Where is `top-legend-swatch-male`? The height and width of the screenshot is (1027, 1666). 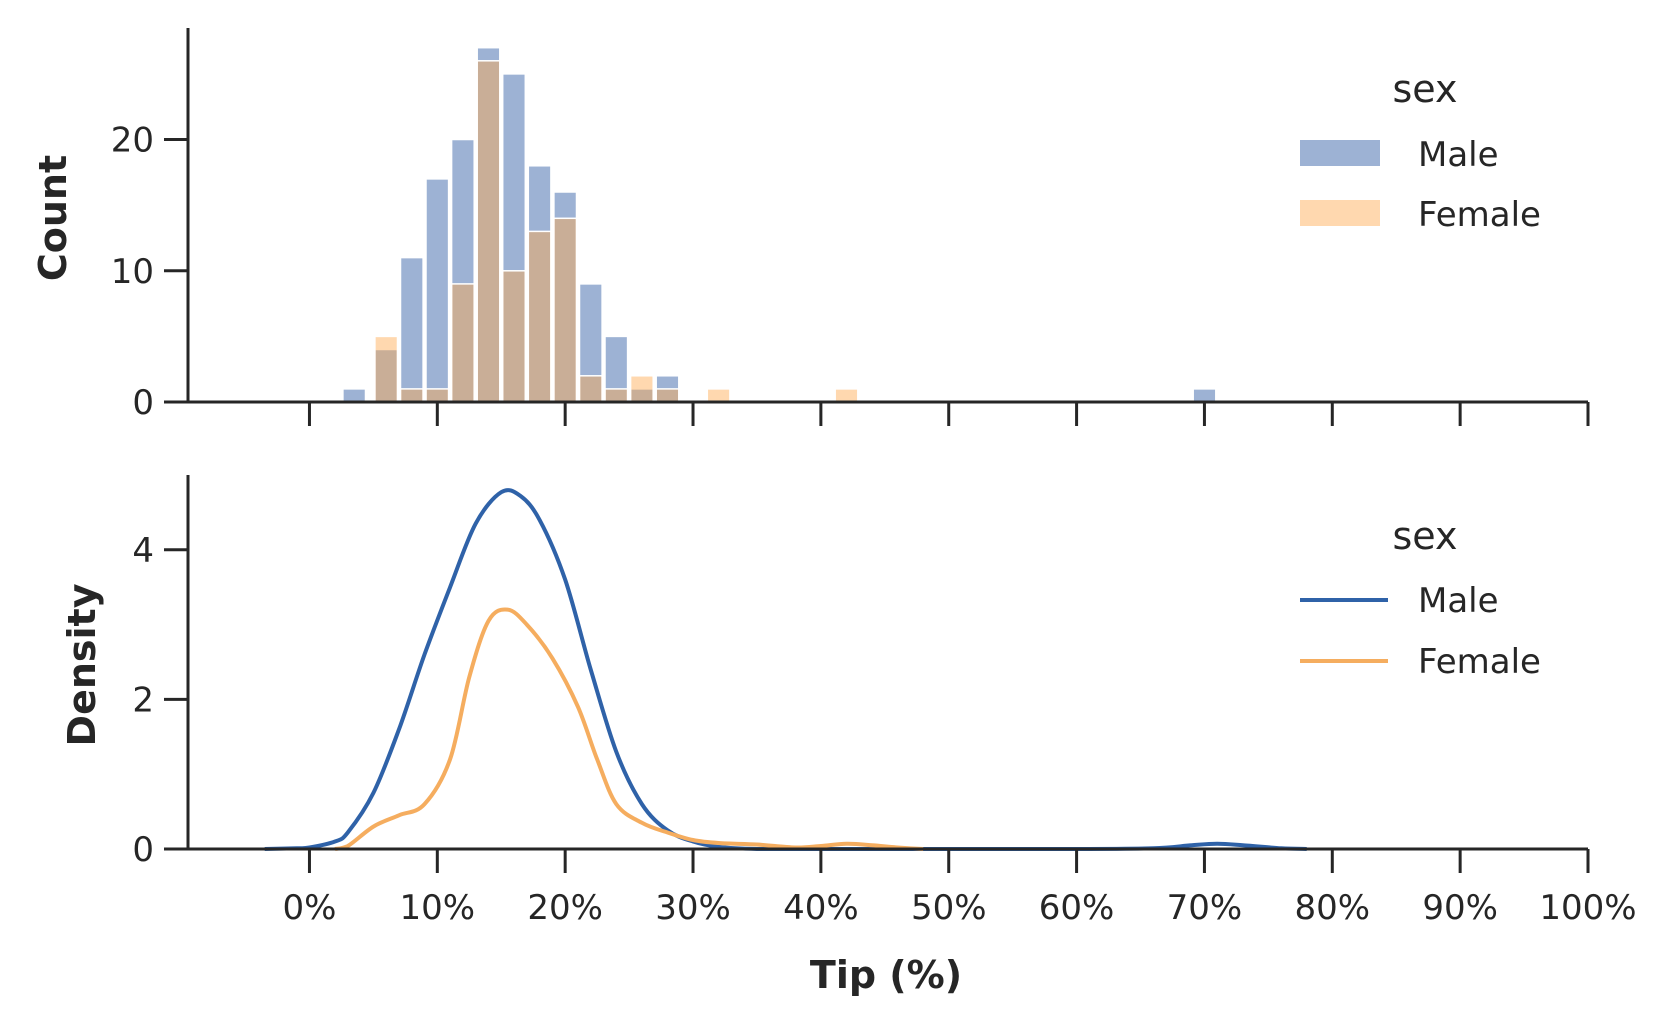
top-legend-swatch-male is located at coordinates (1340, 153).